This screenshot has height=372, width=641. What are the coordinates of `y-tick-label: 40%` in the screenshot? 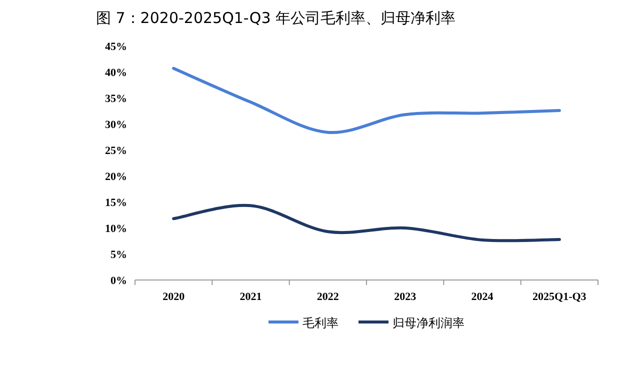 It's located at (116, 73).